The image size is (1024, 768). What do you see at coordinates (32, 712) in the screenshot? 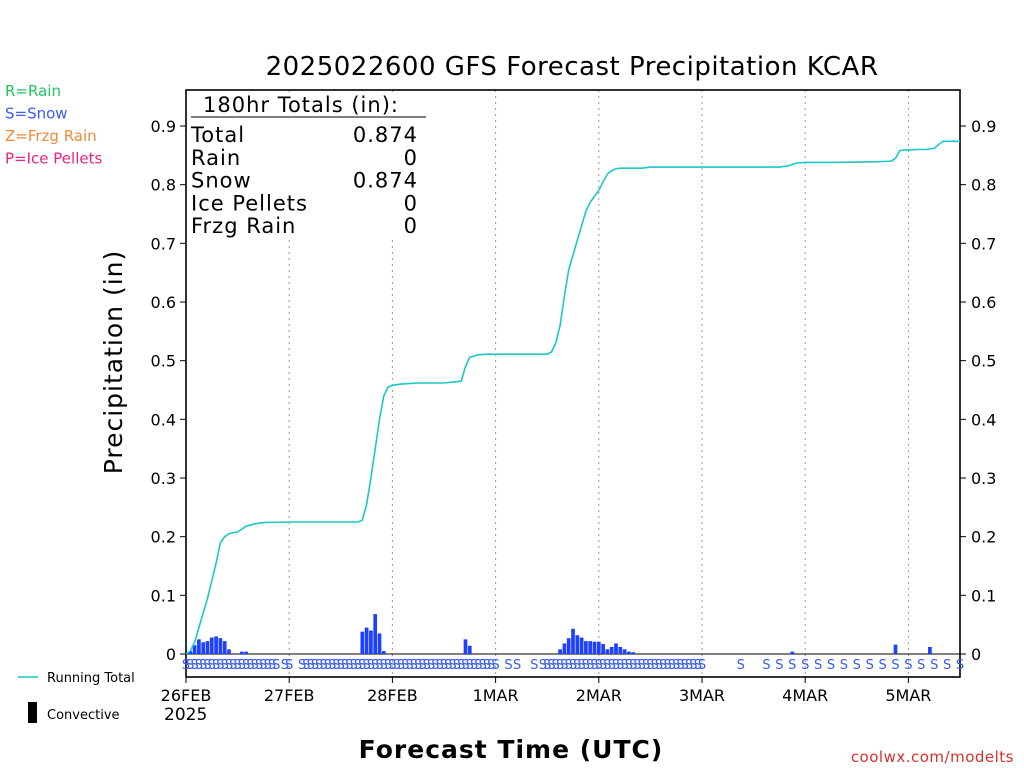
I see `convective-legend-swatch` at bounding box center [32, 712].